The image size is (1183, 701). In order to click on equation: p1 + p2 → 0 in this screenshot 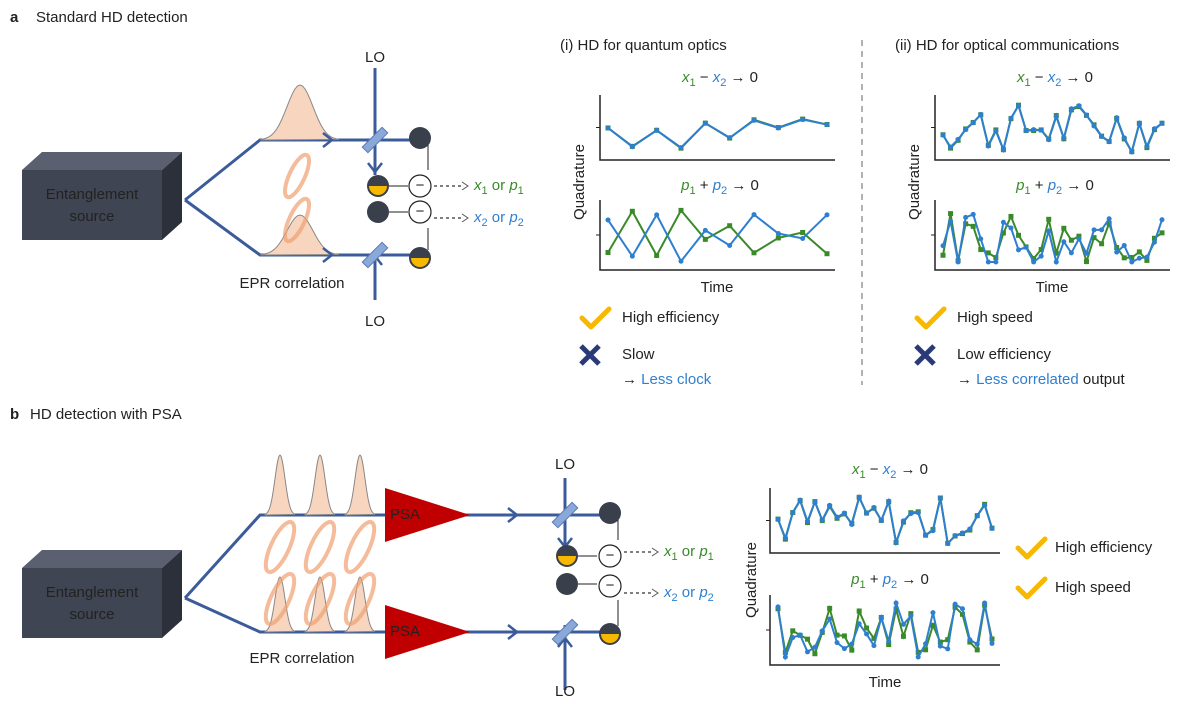, I will do `click(1054, 187)`.